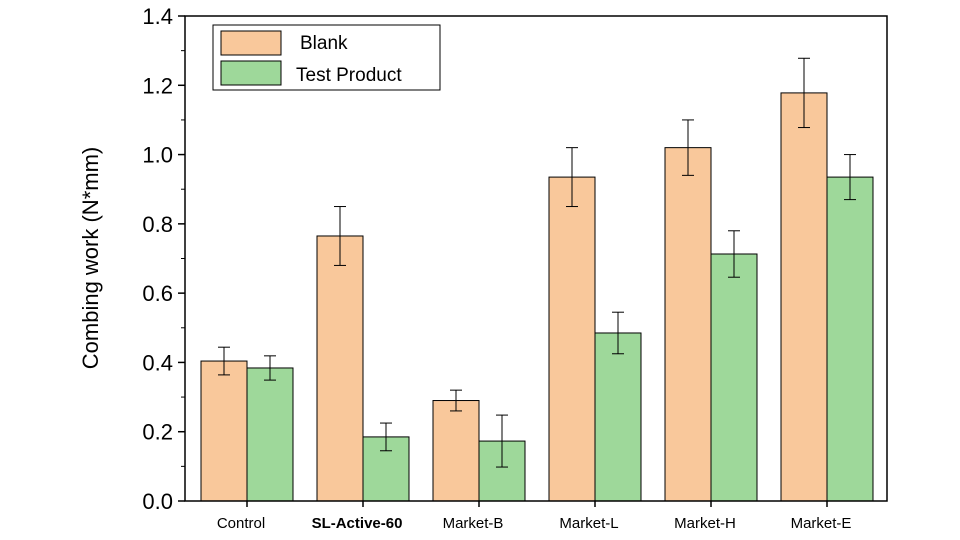 Image resolution: width=960 pixels, height=540 pixels. What do you see at coordinates (90, 258) in the screenshot?
I see `y-axis-label: Combing work (N*mm)` at bounding box center [90, 258].